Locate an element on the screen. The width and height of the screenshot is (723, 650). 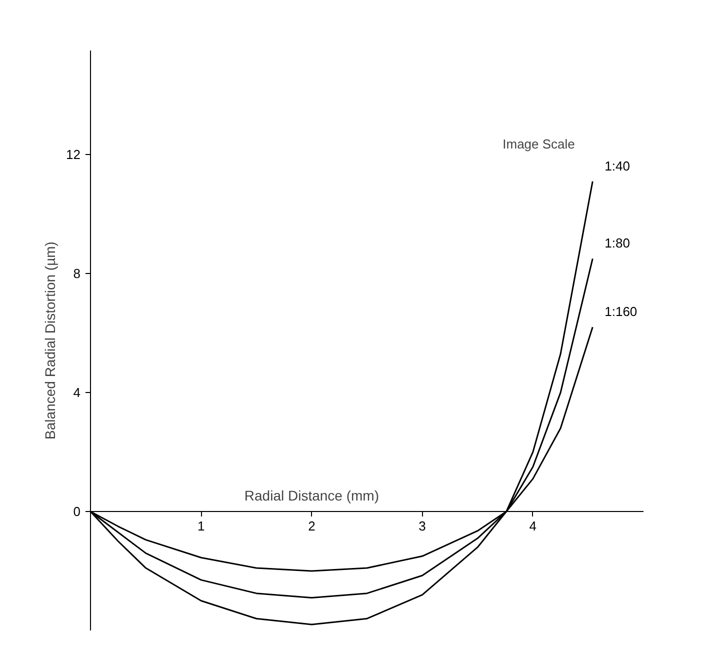
x-axis-title: Radial Distance (mm) is located at coordinates (311, 496).